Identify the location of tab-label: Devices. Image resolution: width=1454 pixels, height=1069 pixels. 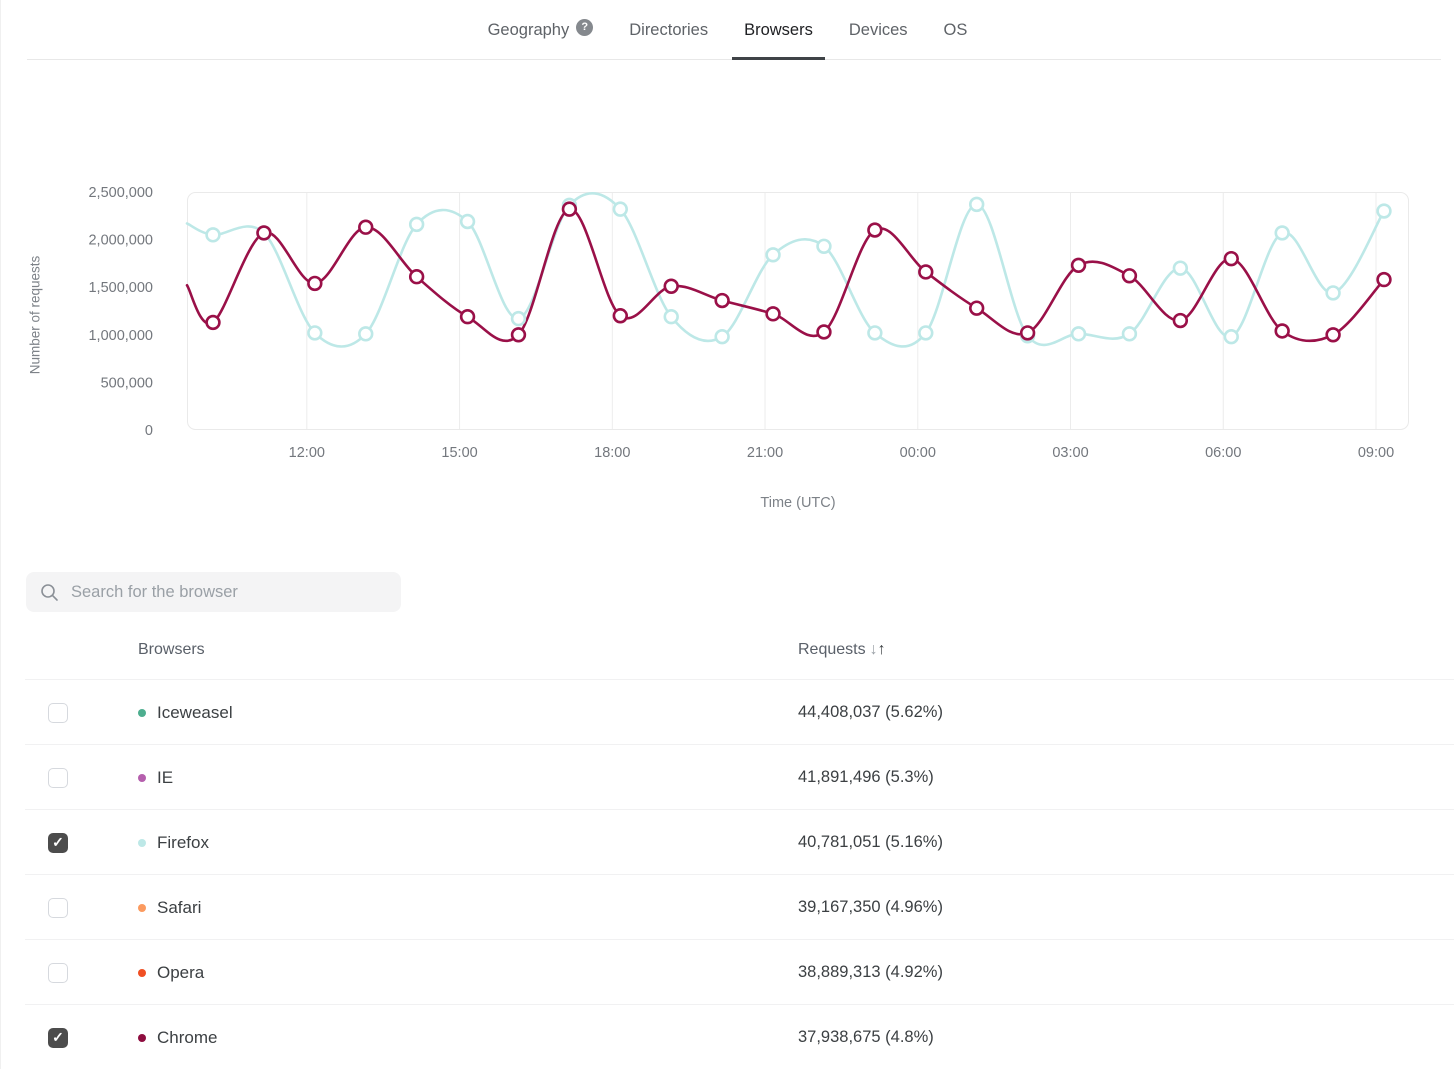
(878, 29).